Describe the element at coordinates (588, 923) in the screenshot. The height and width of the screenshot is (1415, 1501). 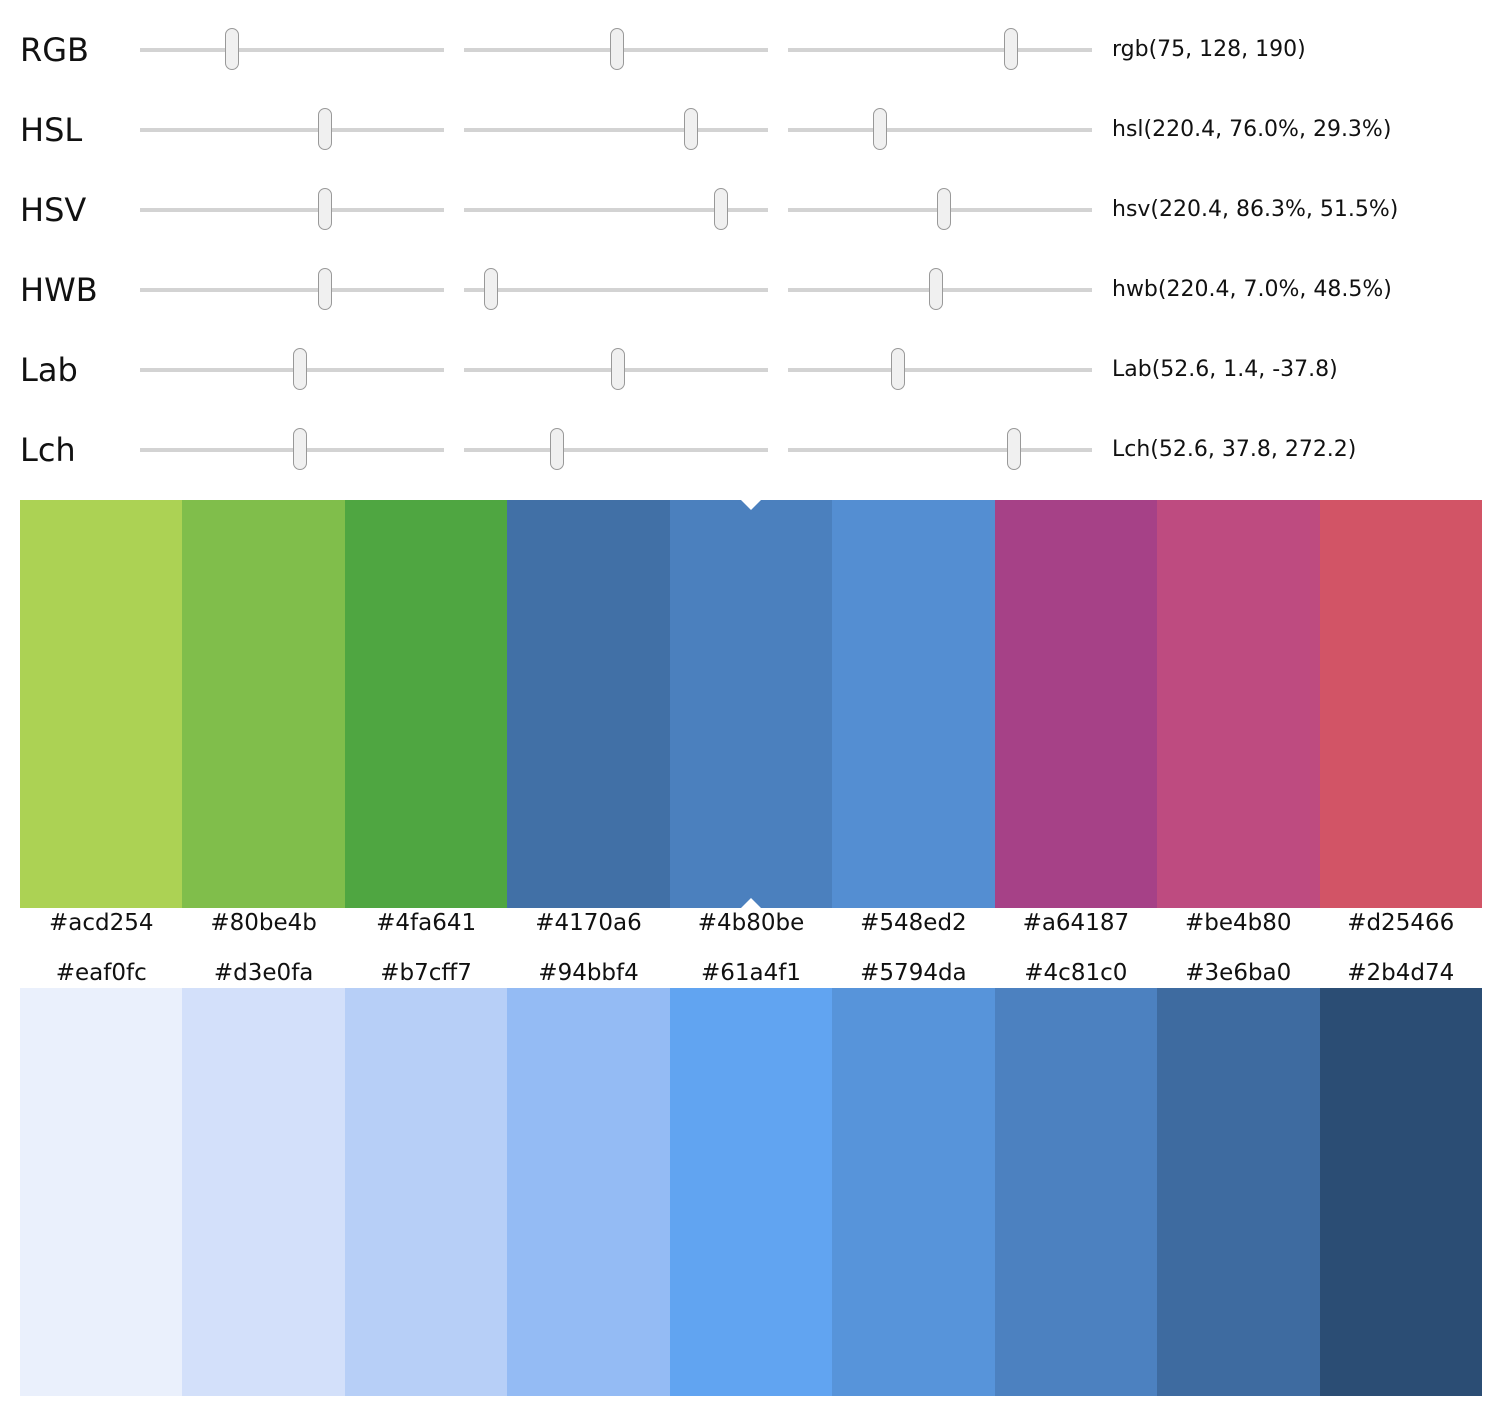
I see `hex-label: #4170a6` at that location.